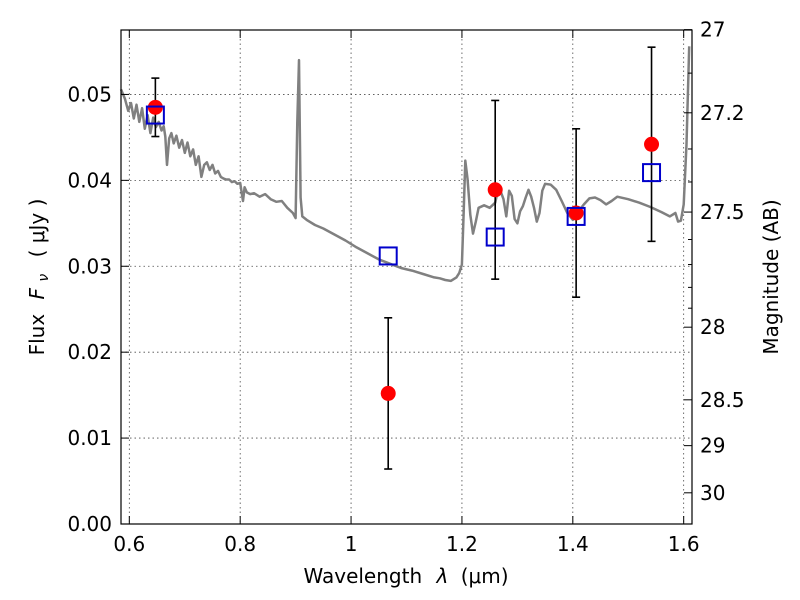 This screenshot has width=800, height=600. What do you see at coordinates (684, 544) in the screenshot?
I see `x-tick-label: 1.6` at bounding box center [684, 544].